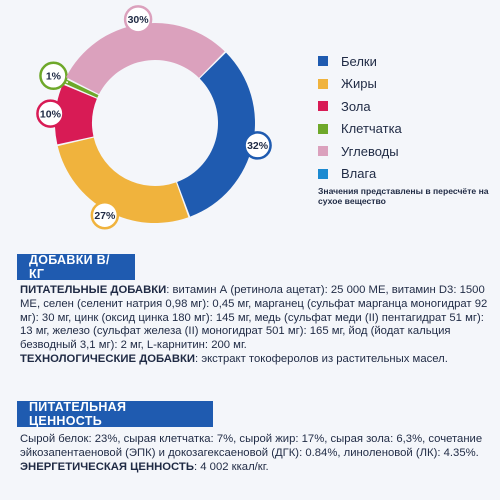 Image resolution: width=500 pixels, height=500 pixels. I want to click on data-label-2: 10%, so click(51, 114).